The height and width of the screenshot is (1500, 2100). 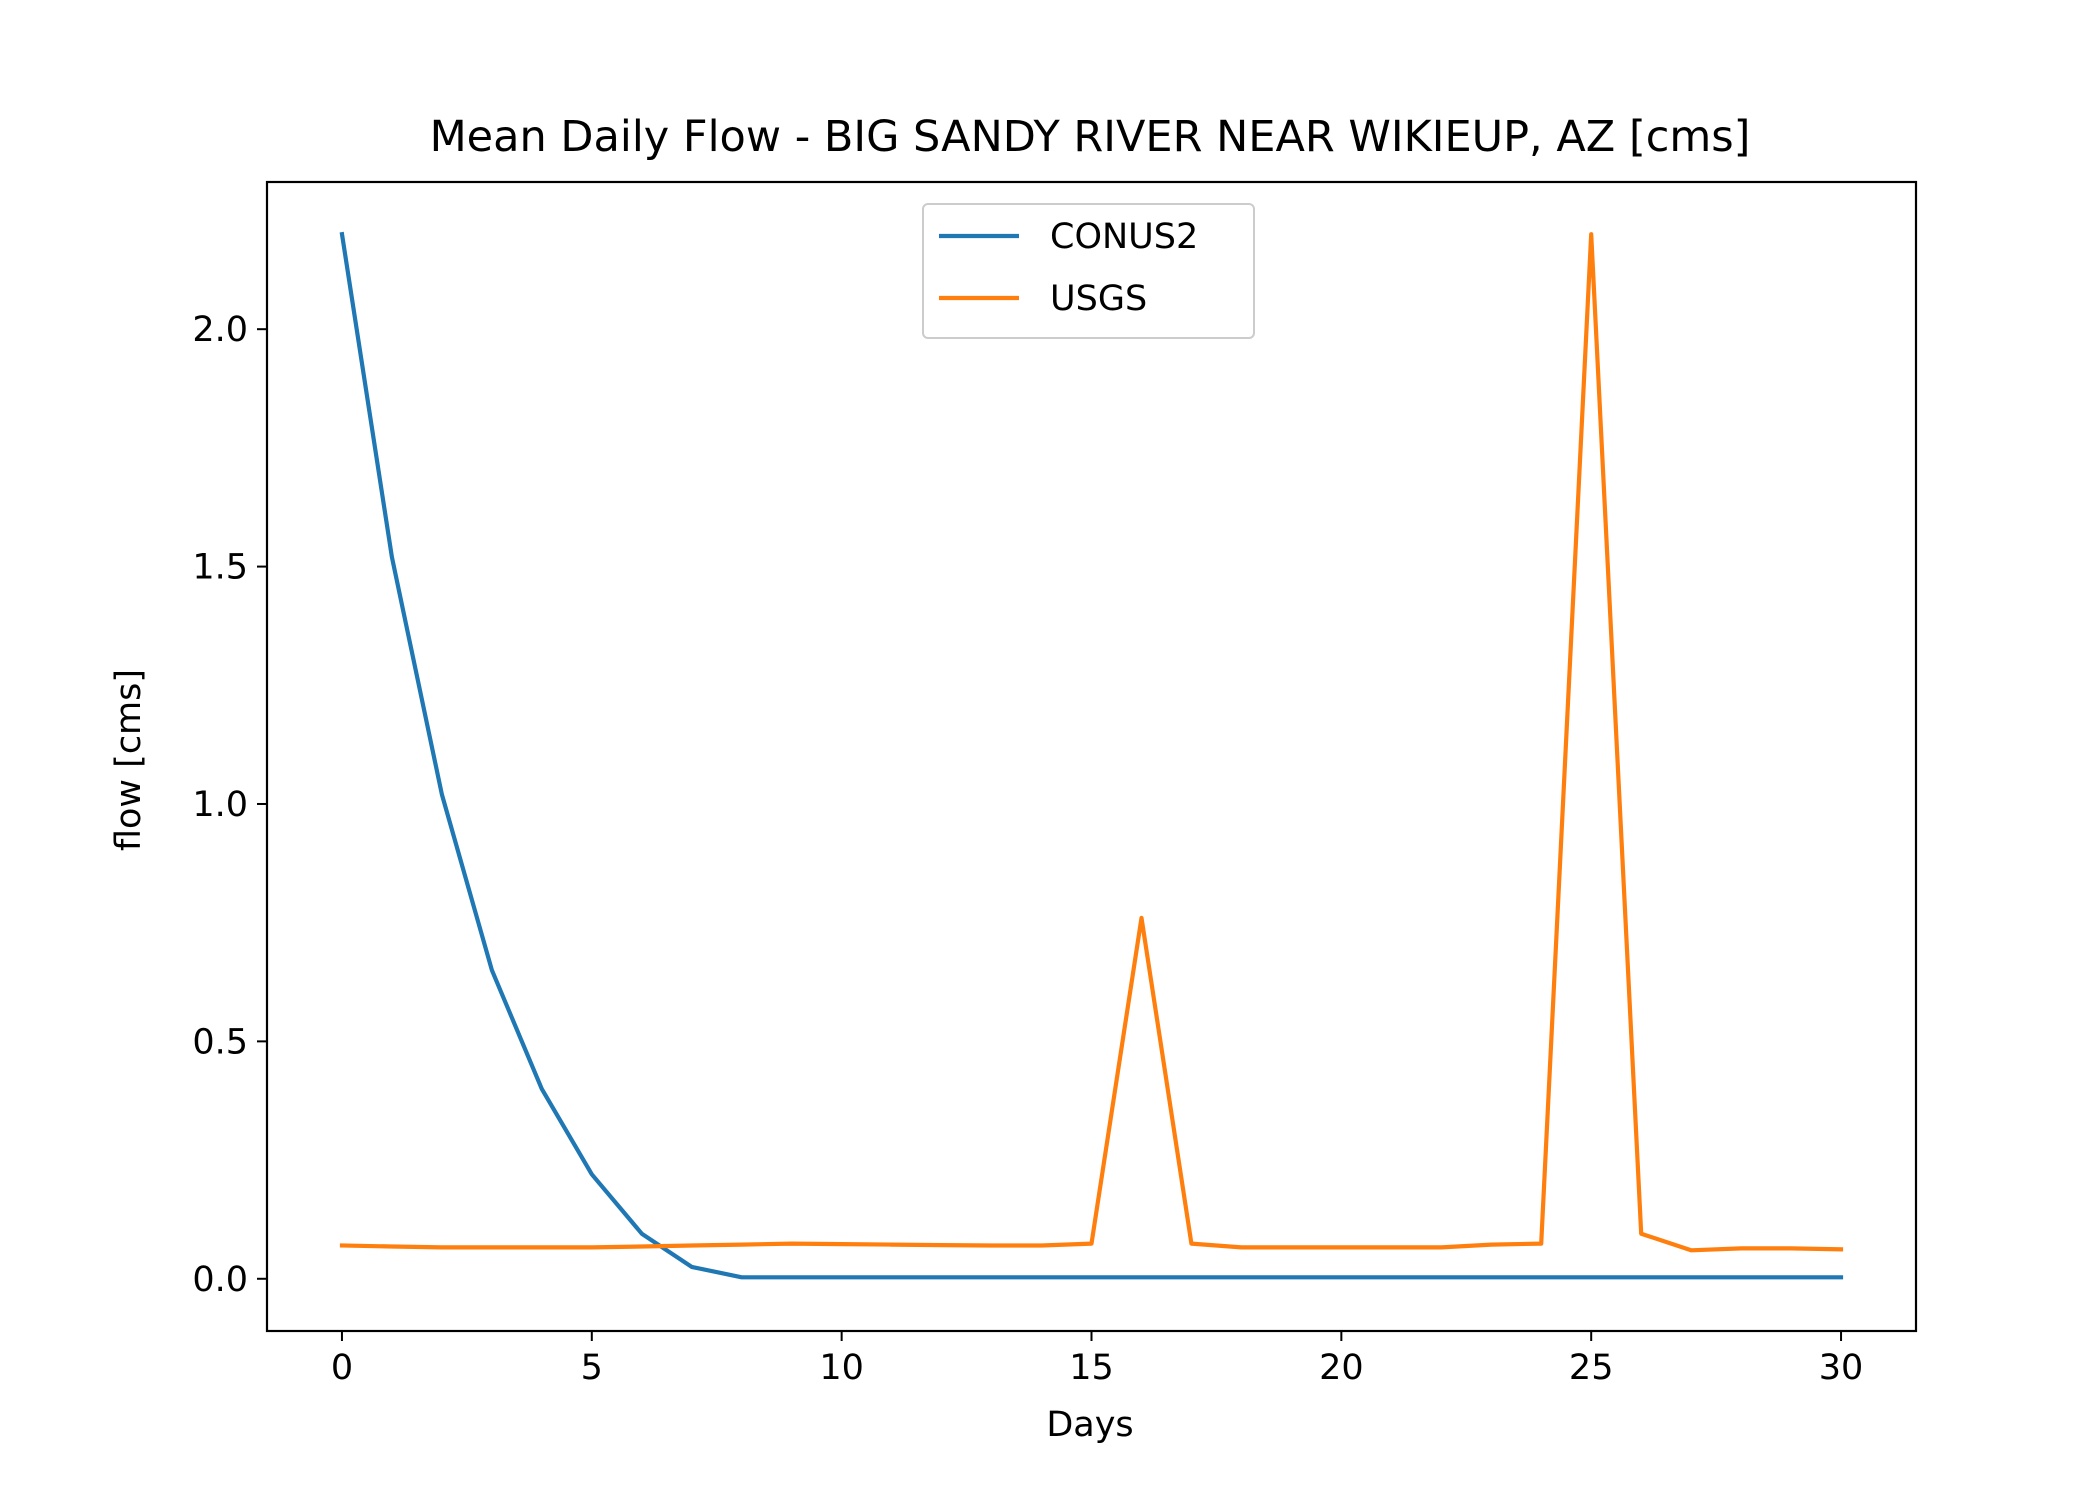 I want to click on x-tick-label: 5, so click(x=592, y=1368).